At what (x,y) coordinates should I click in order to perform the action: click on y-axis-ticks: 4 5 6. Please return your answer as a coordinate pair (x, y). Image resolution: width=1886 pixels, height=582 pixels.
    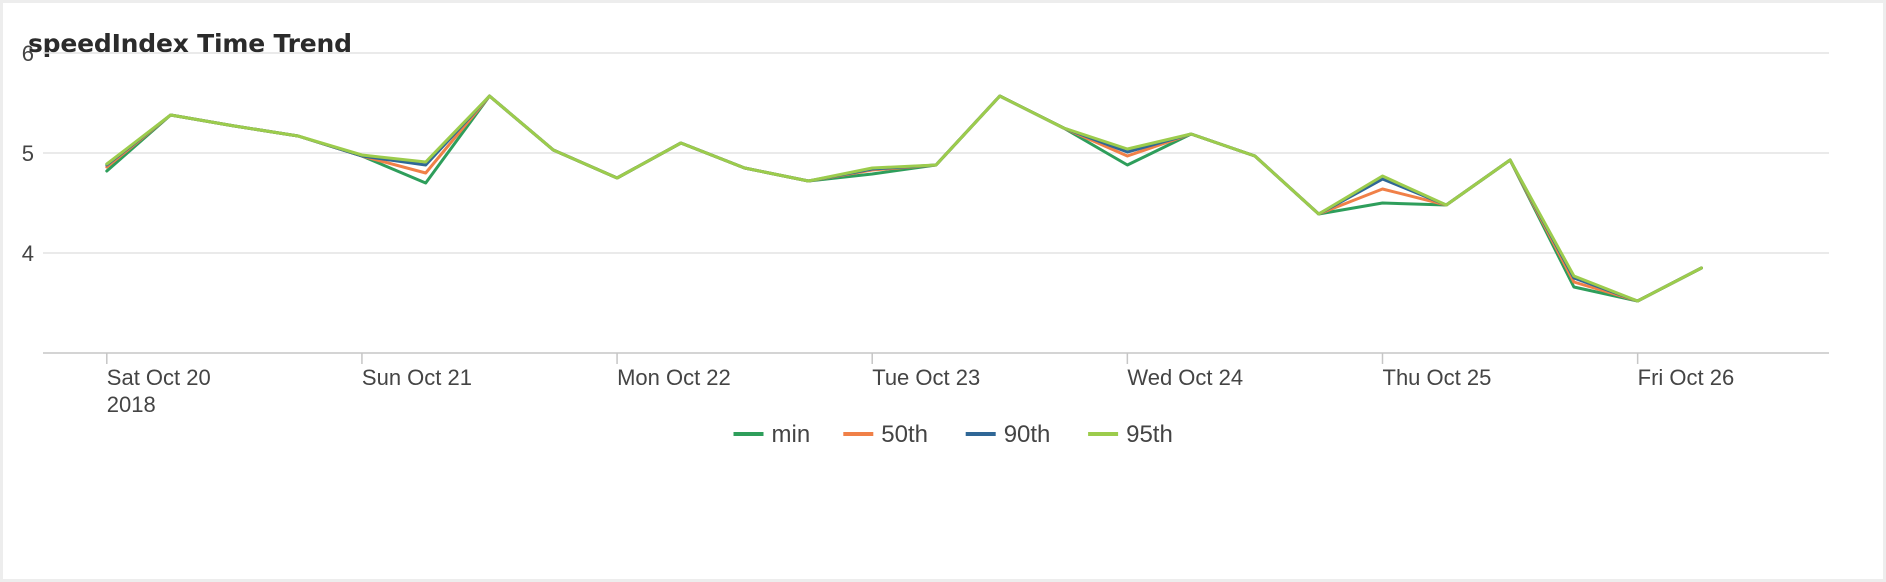
    Looking at the image, I should click on (28, 153).